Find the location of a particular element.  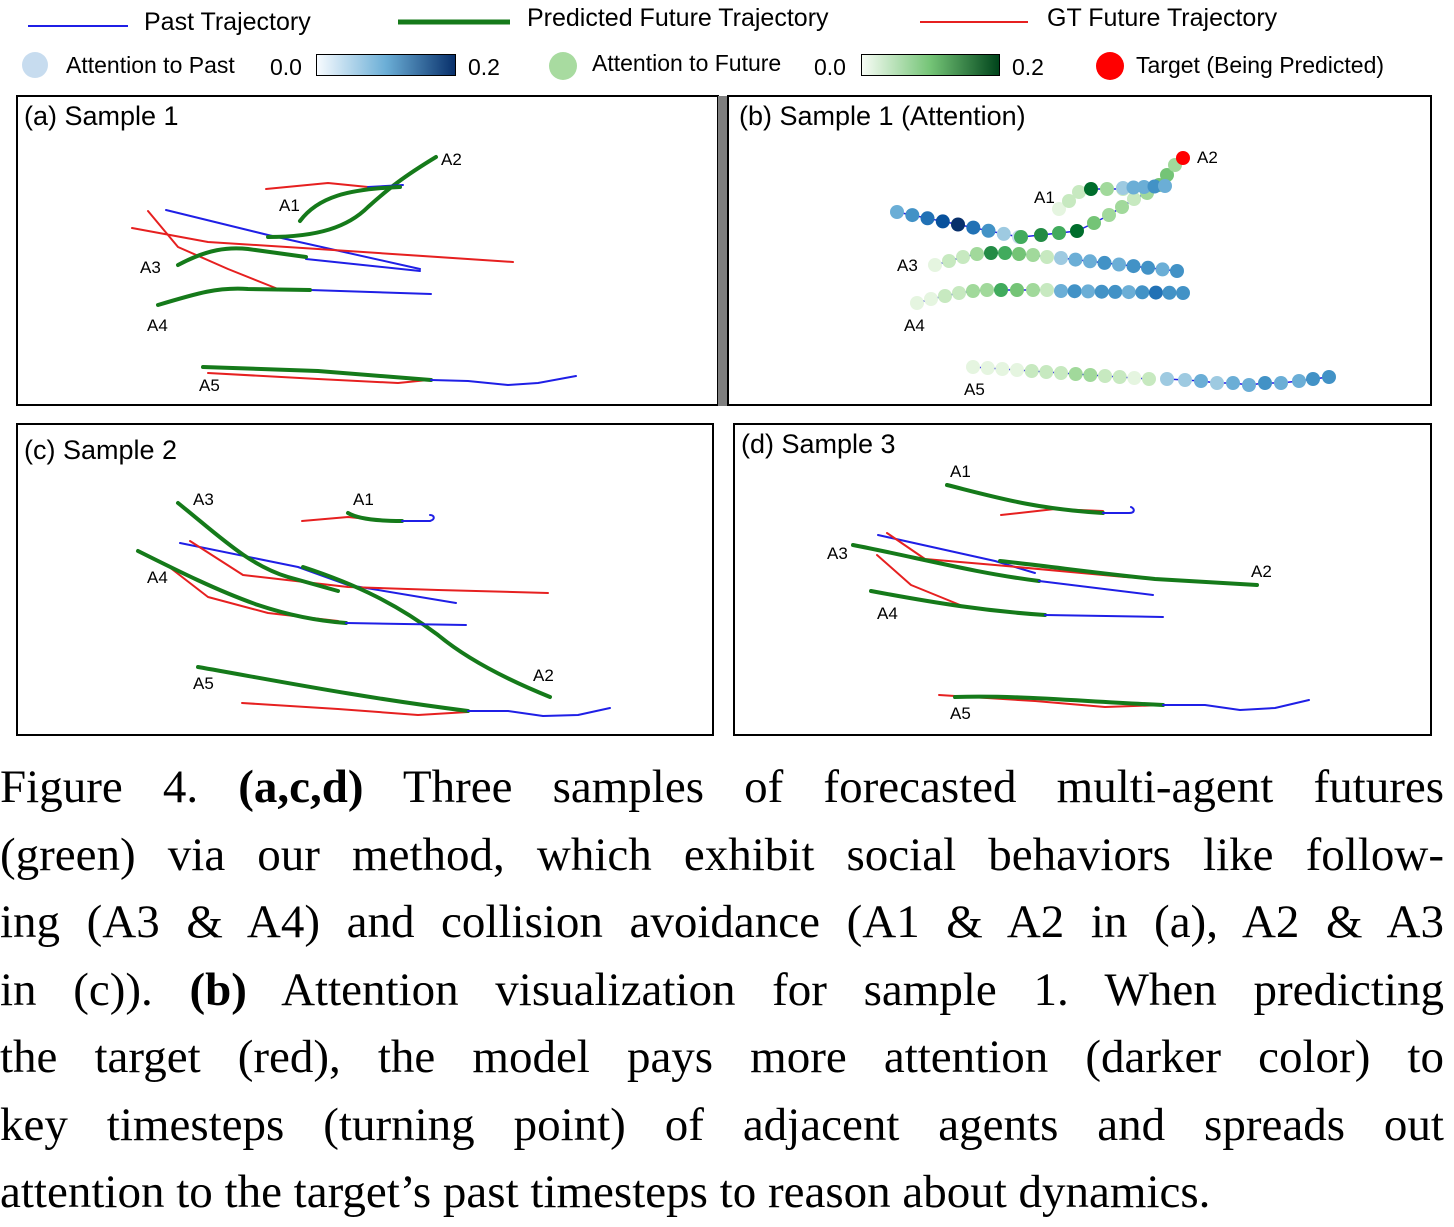

d-a2-past is located at coordinates (956, 554).